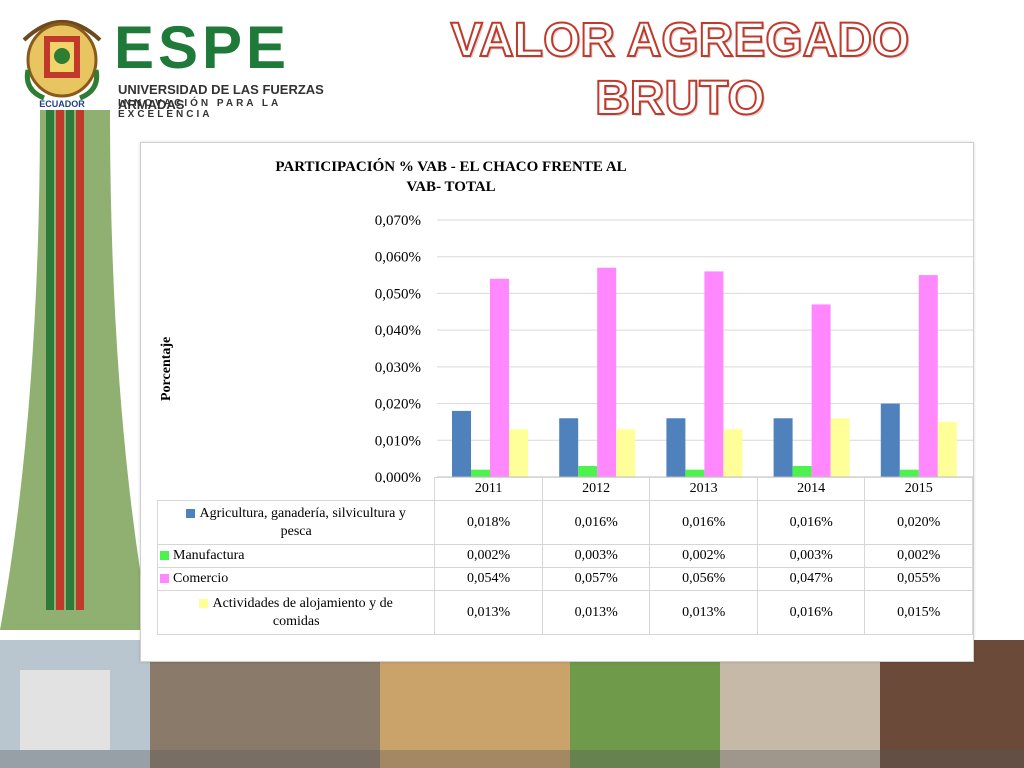 The width and height of the screenshot is (1024, 768). Describe the element at coordinates (202, 47) in the screenshot. I see `logo-word: ESPE` at that location.